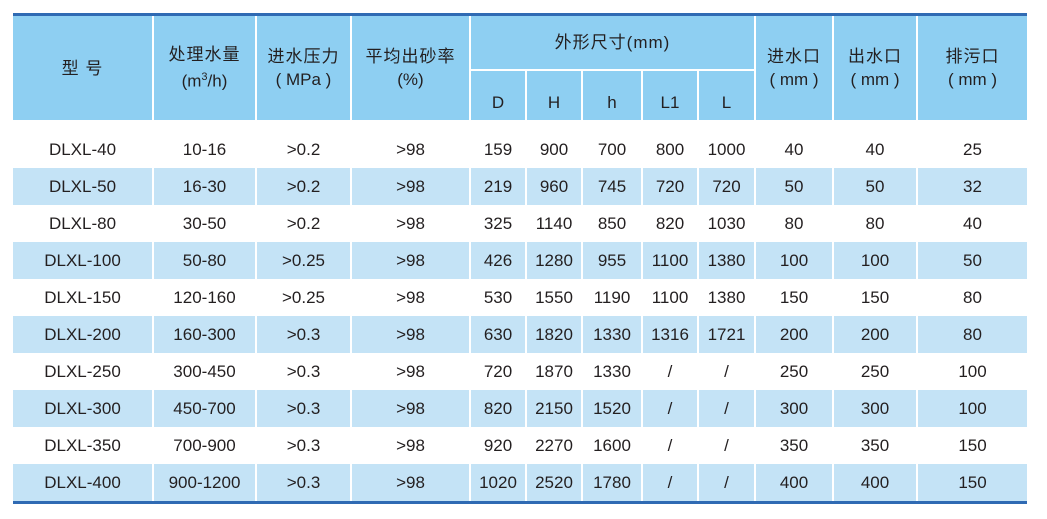 The height and width of the screenshot is (519, 1047). I want to click on table-cell: DLXL-150, so click(83, 297).